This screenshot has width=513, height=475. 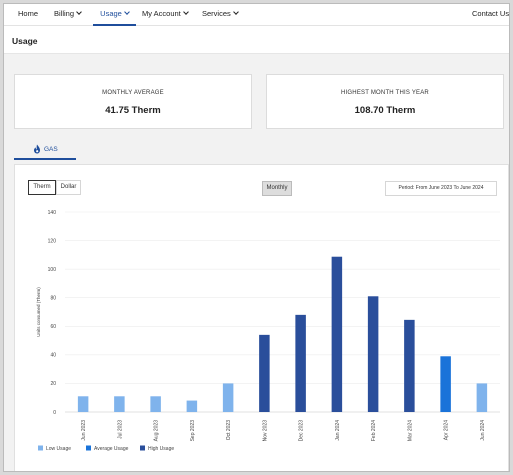 What do you see at coordinates (68, 187) in the screenshot?
I see `dollar-toggle-button: Dollar` at bounding box center [68, 187].